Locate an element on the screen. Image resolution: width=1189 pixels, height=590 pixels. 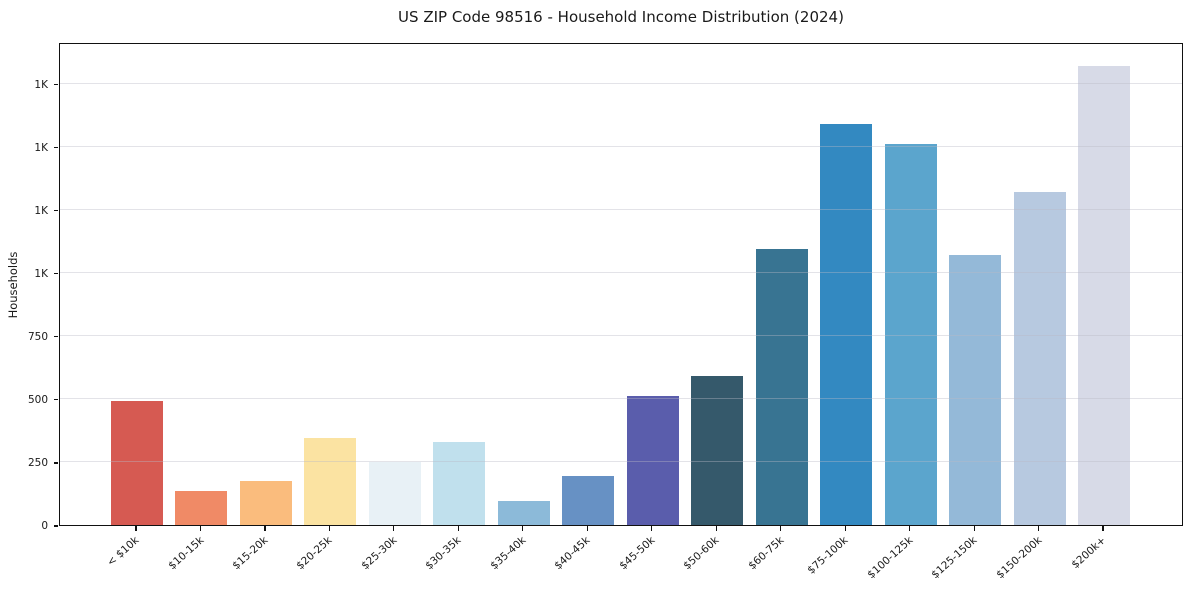
x-tick-label: < $10k is located at coordinates (123, 551).